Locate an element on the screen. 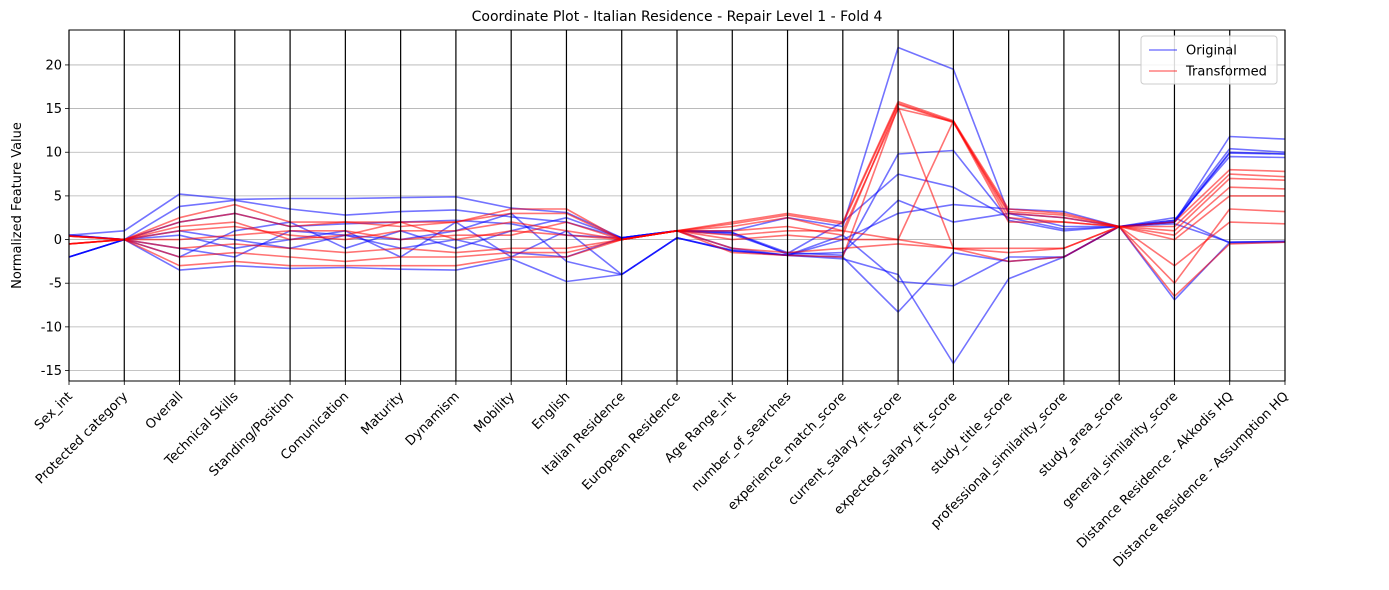  x-tick-label: Mobility is located at coordinates (494, 412).